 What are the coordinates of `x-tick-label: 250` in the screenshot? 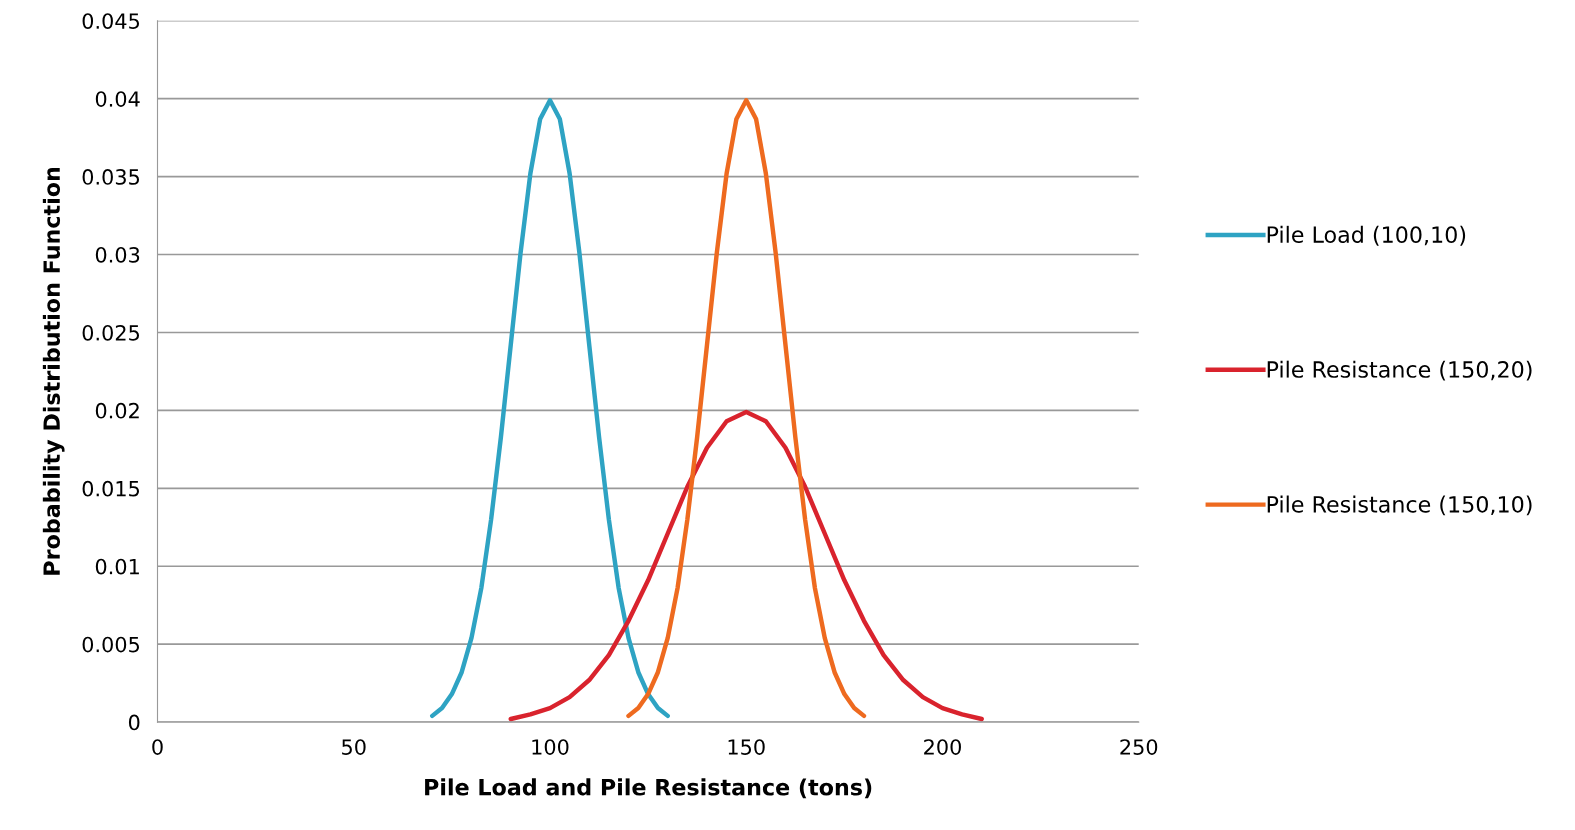 It's located at (1139, 747).